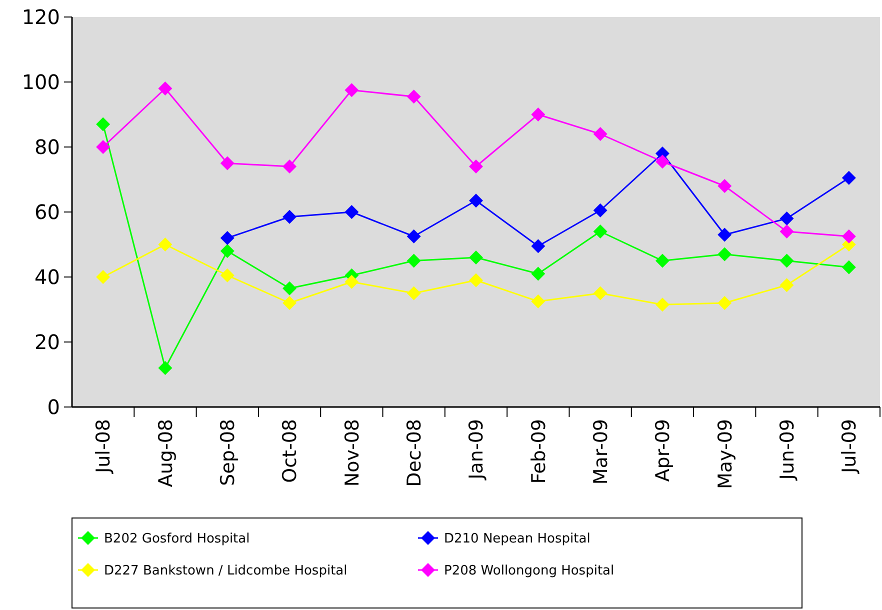 This screenshot has width=882, height=610. I want to click on y-tick-label: 0, so click(53, 407).